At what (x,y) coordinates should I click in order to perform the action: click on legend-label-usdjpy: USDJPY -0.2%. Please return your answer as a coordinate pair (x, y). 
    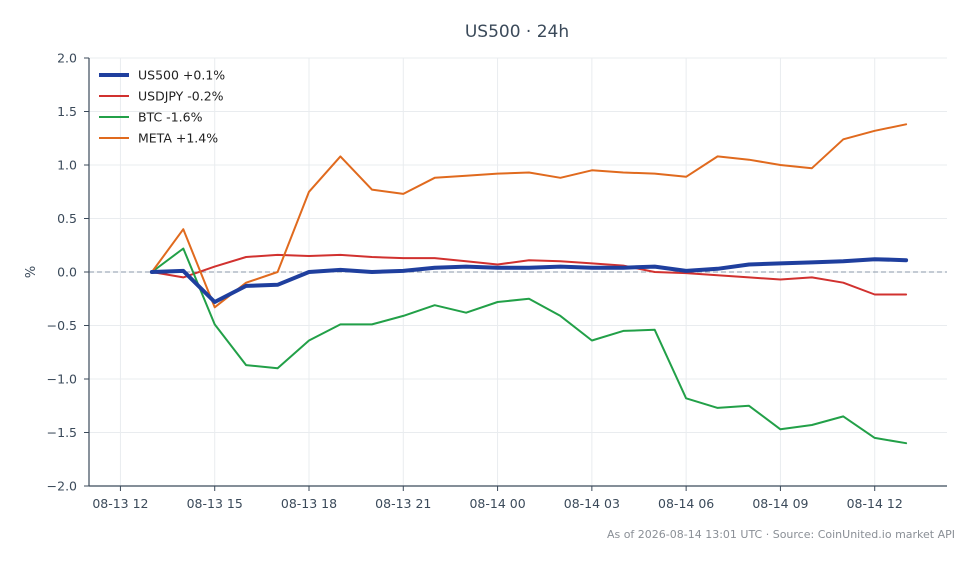
    Looking at the image, I should click on (181, 96).